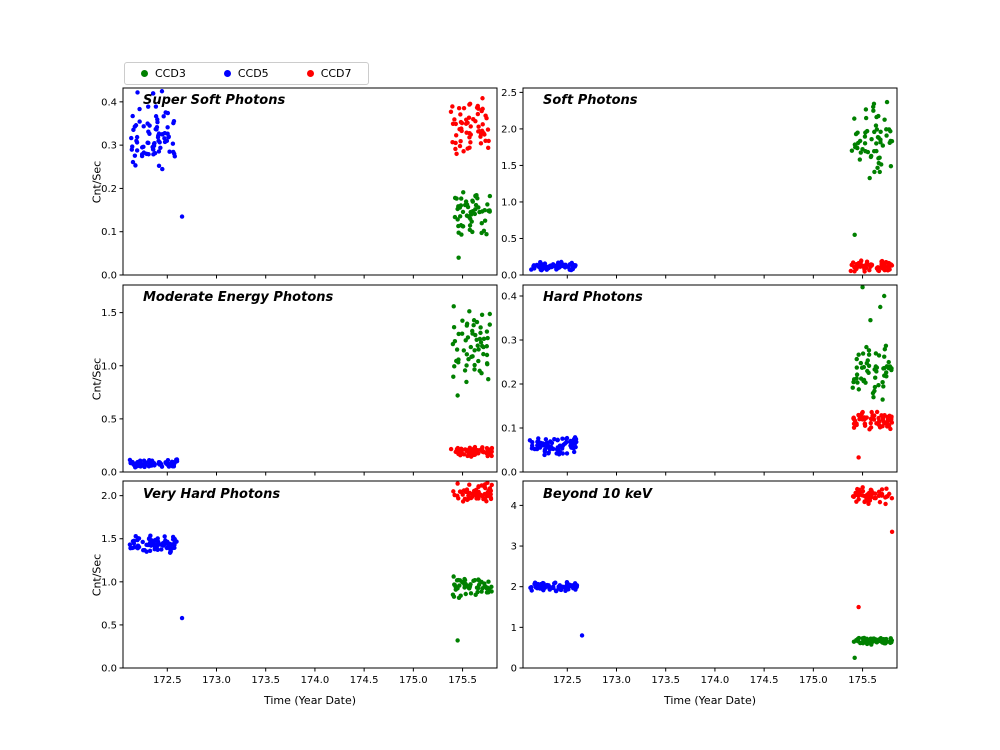 The image size is (1000, 750). Describe the element at coordinates (97, 182) in the screenshot. I see `y-axis-label-row1: Cnt/Sec` at that location.